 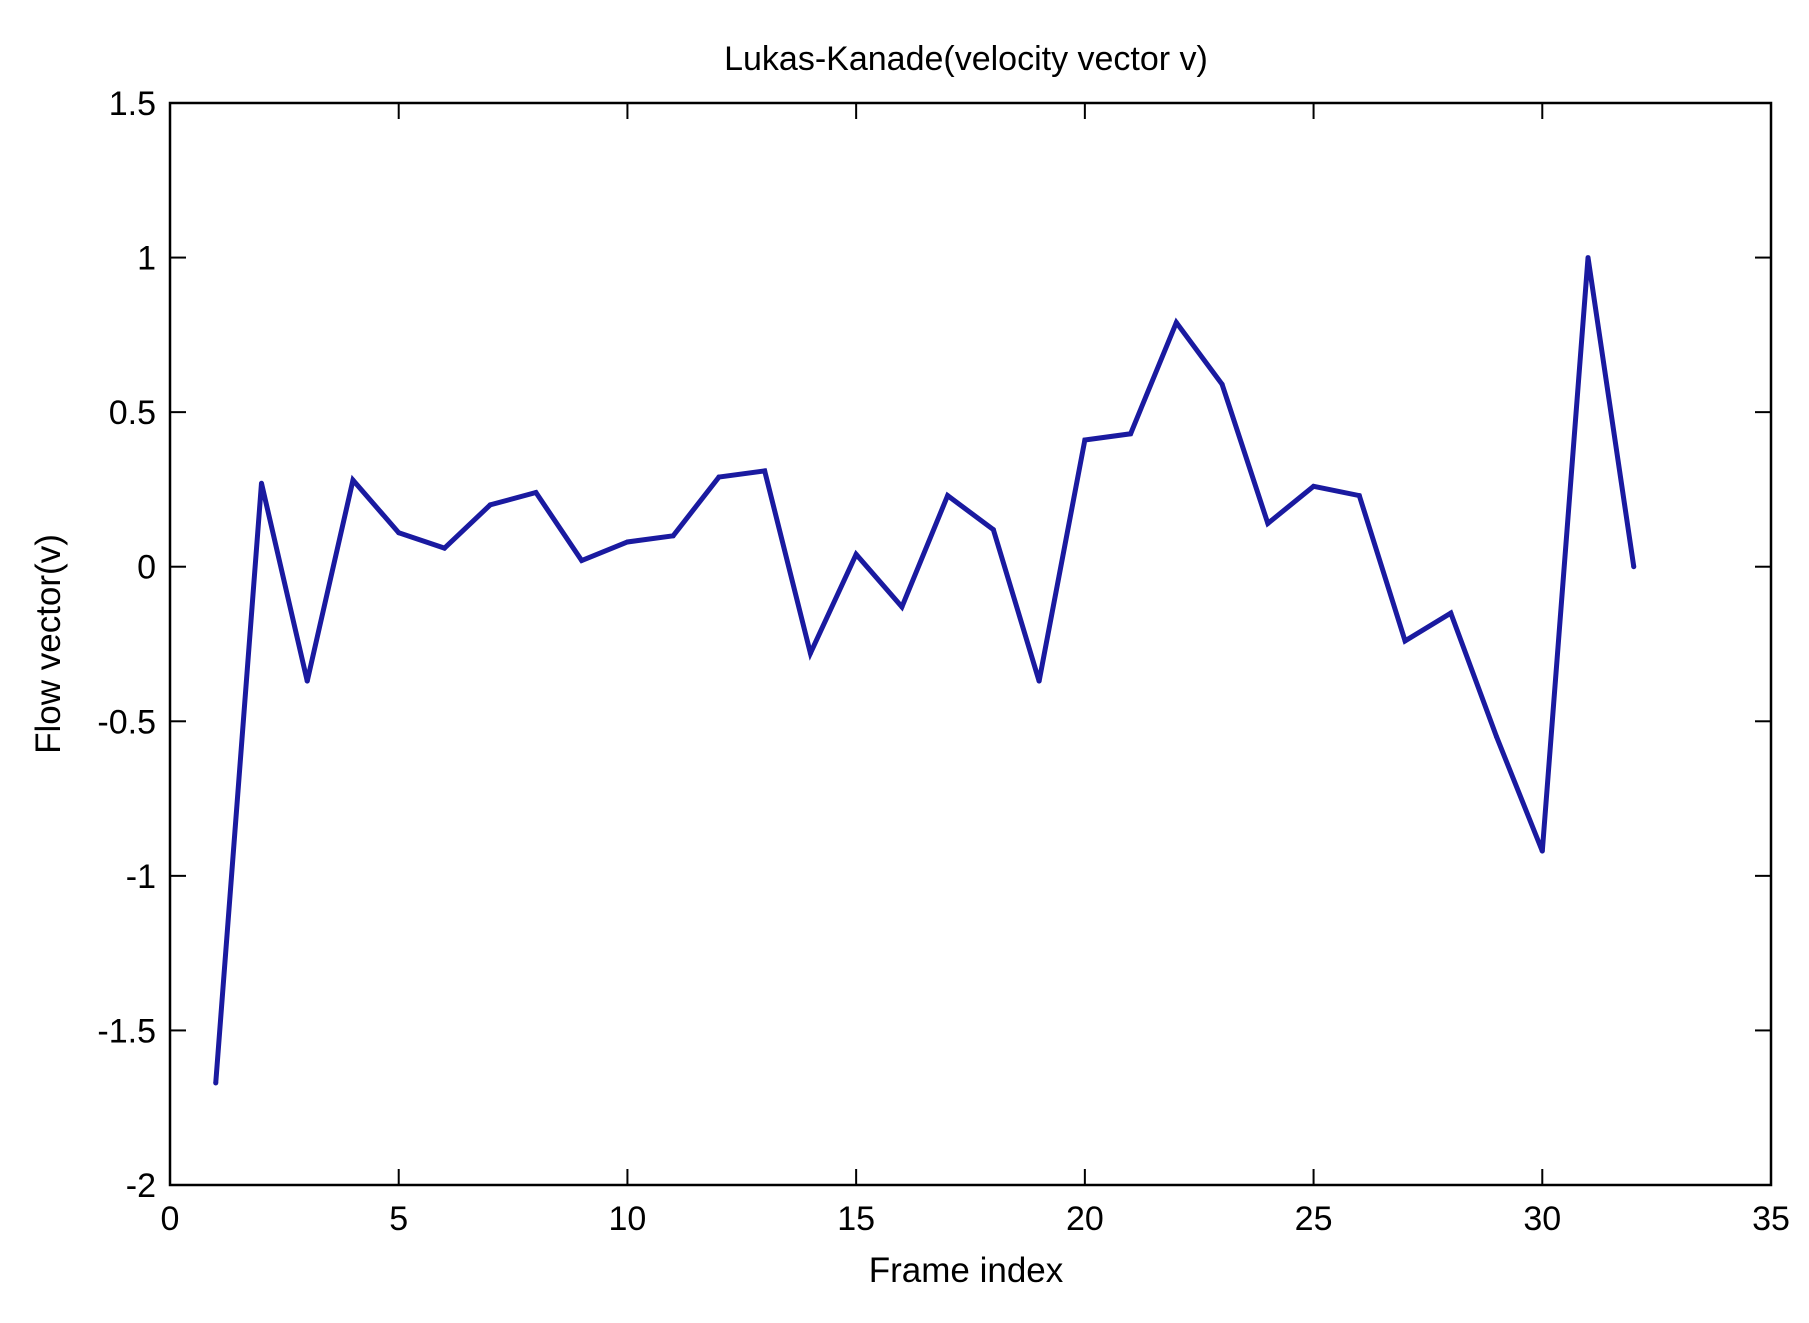 What do you see at coordinates (966, 1270) in the screenshot?
I see `x-axis-label: Frame index` at bounding box center [966, 1270].